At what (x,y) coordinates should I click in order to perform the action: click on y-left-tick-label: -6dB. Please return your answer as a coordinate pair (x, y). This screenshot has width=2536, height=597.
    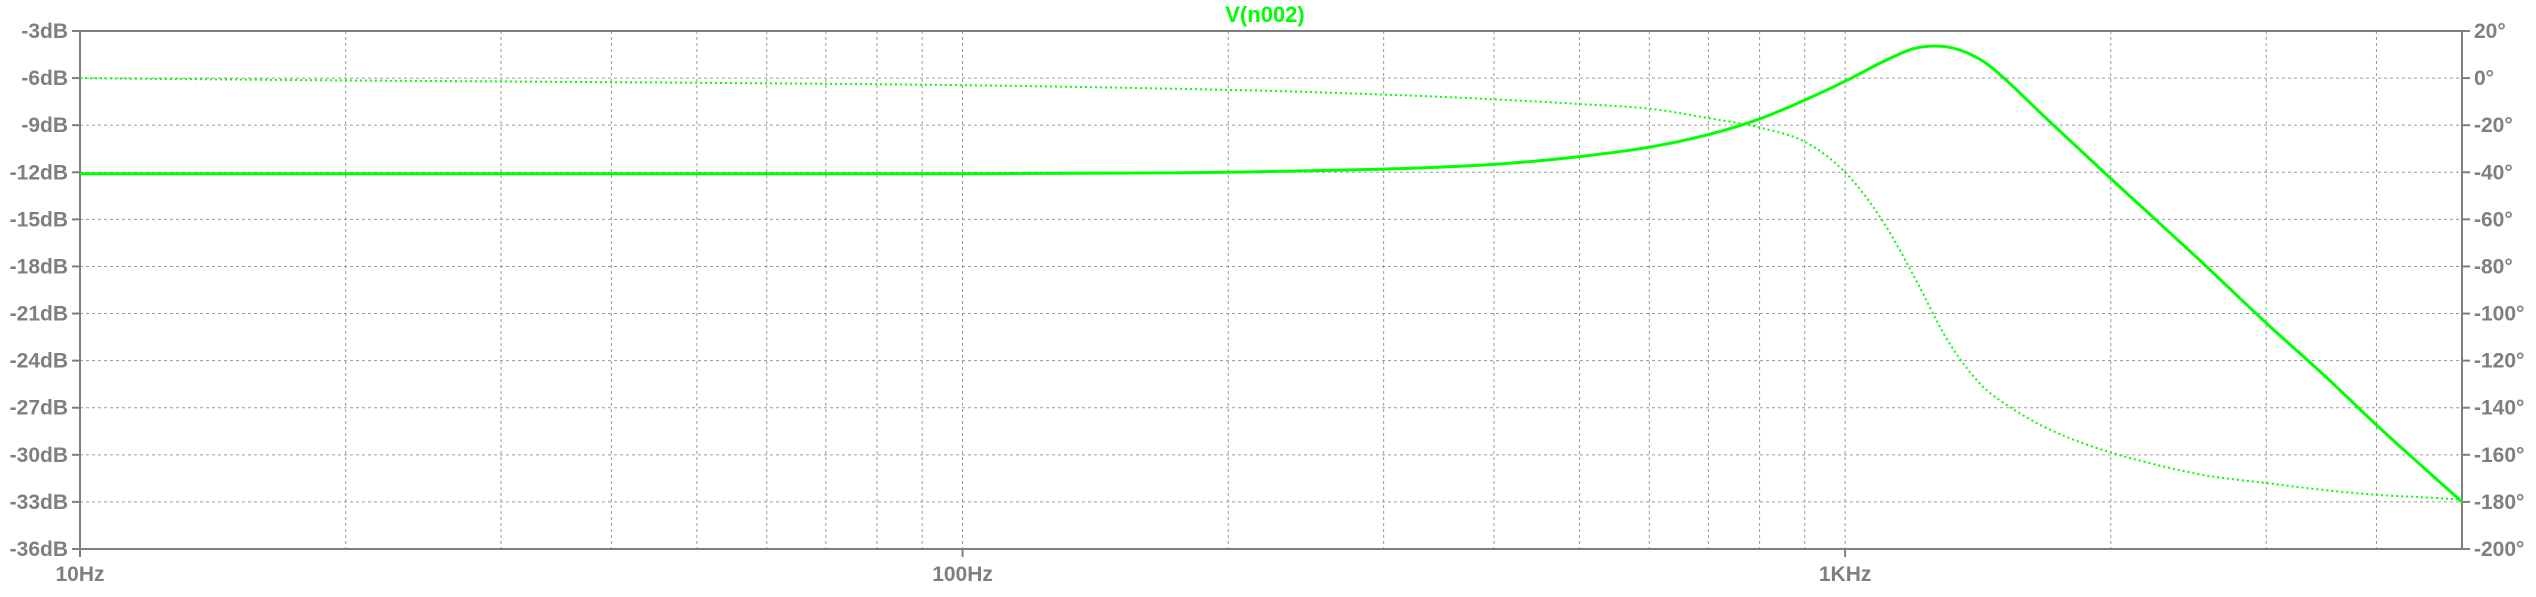
    Looking at the image, I should click on (44, 78).